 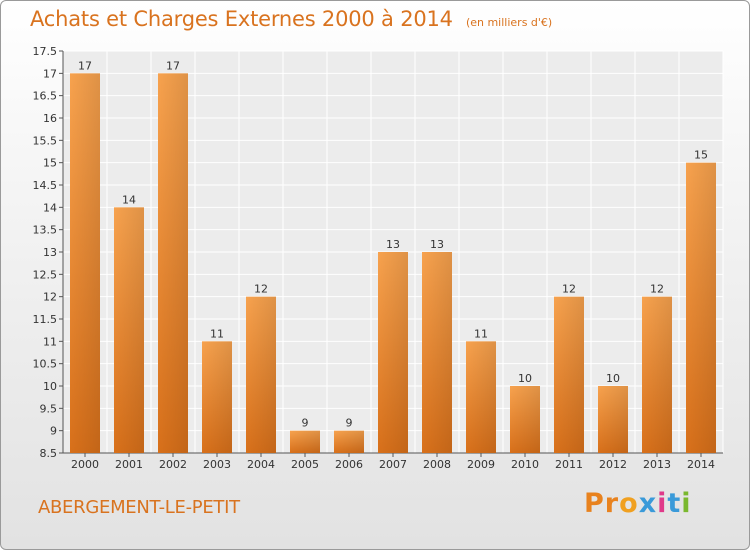 I want to click on x-tick-label: 2006, so click(x=349, y=464).